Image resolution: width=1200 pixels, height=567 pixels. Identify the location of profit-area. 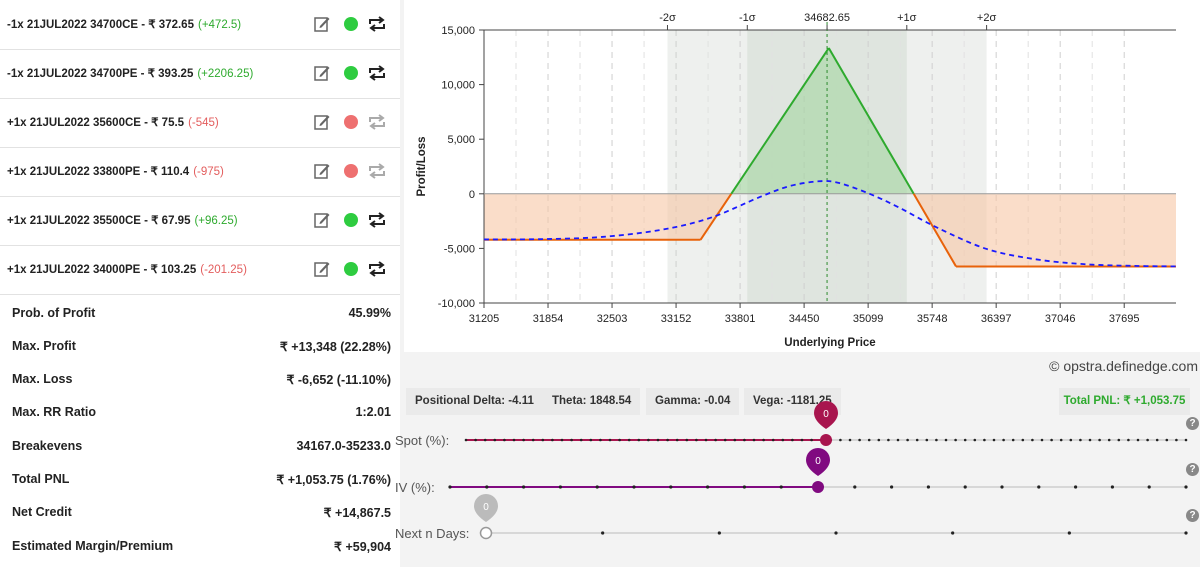
(830, 121).